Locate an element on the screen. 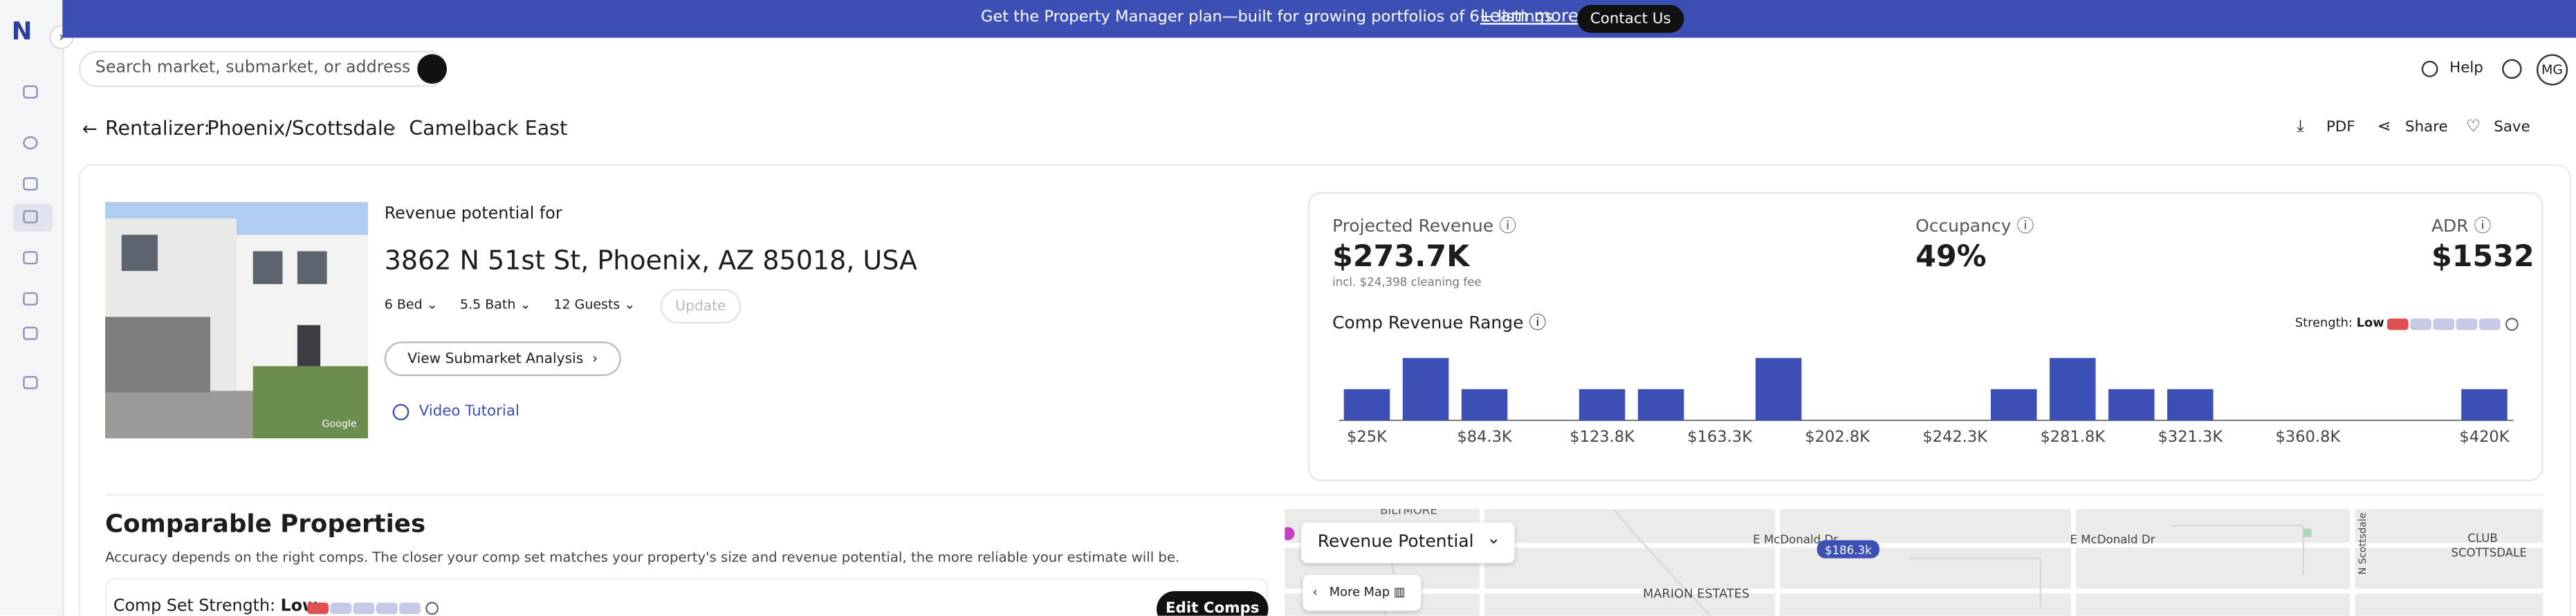 The height and width of the screenshot is (616, 2576). baths: 5.5 Bath is located at coordinates (488, 304).